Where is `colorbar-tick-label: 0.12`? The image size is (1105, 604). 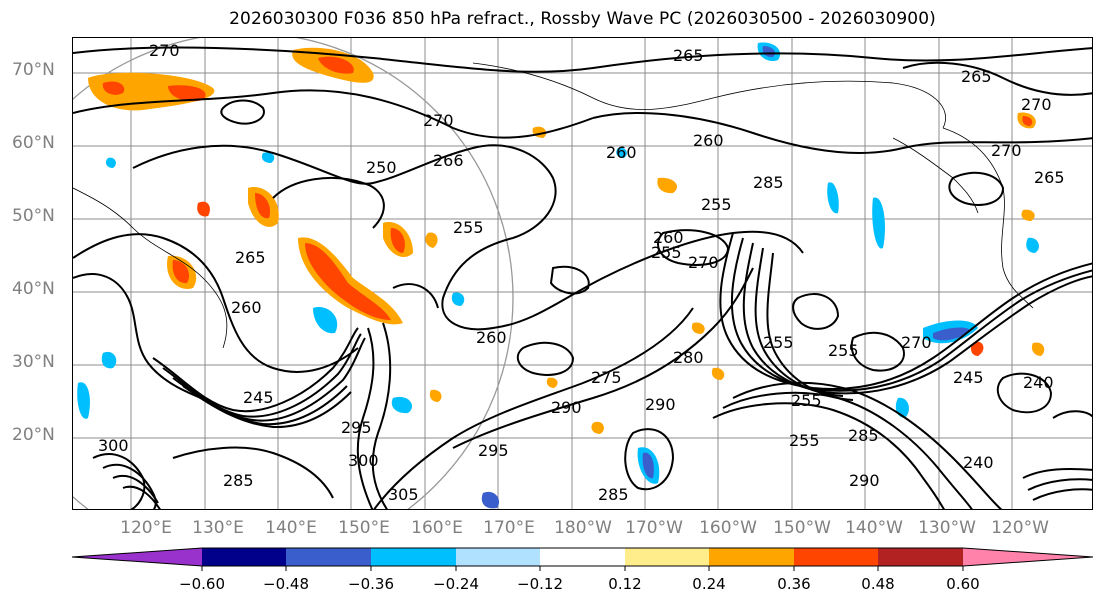 colorbar-tick-label: 0.12 is located at coordinates (625, 584).